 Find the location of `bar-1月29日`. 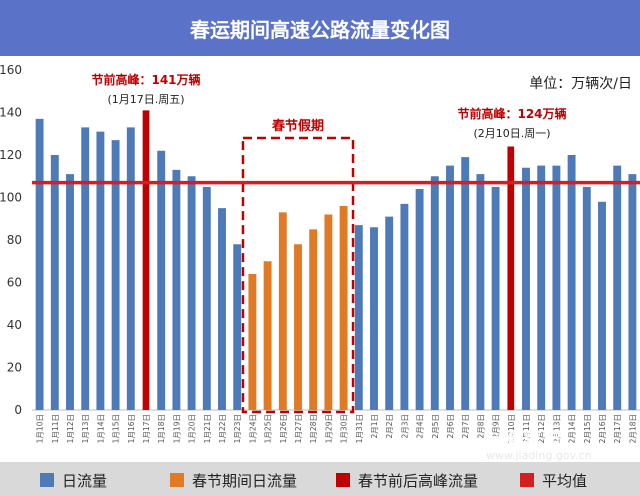

bar-1月29日 is located at coordinates (328, 312).